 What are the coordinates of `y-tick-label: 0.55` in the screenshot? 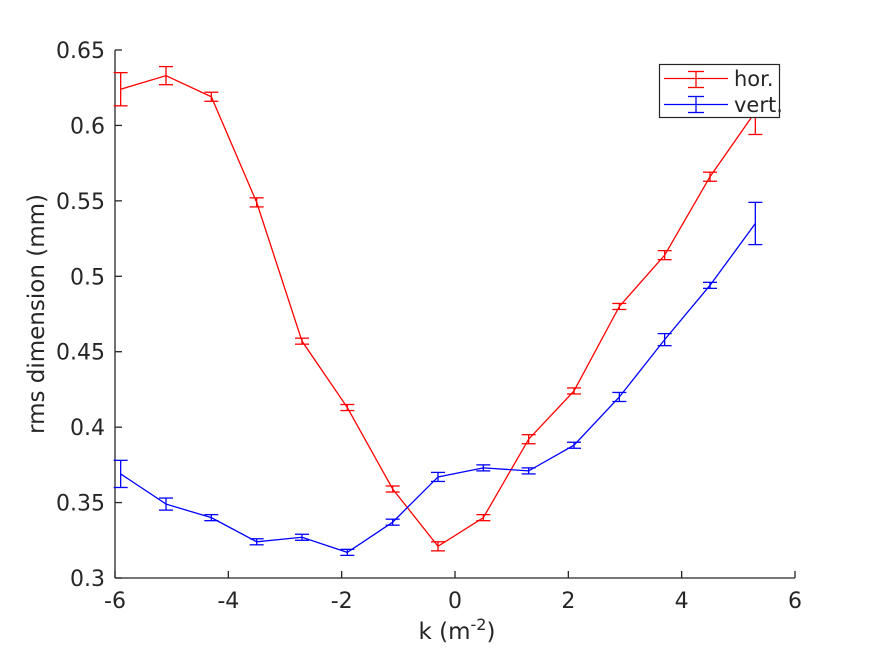 It's located at (80, 202).